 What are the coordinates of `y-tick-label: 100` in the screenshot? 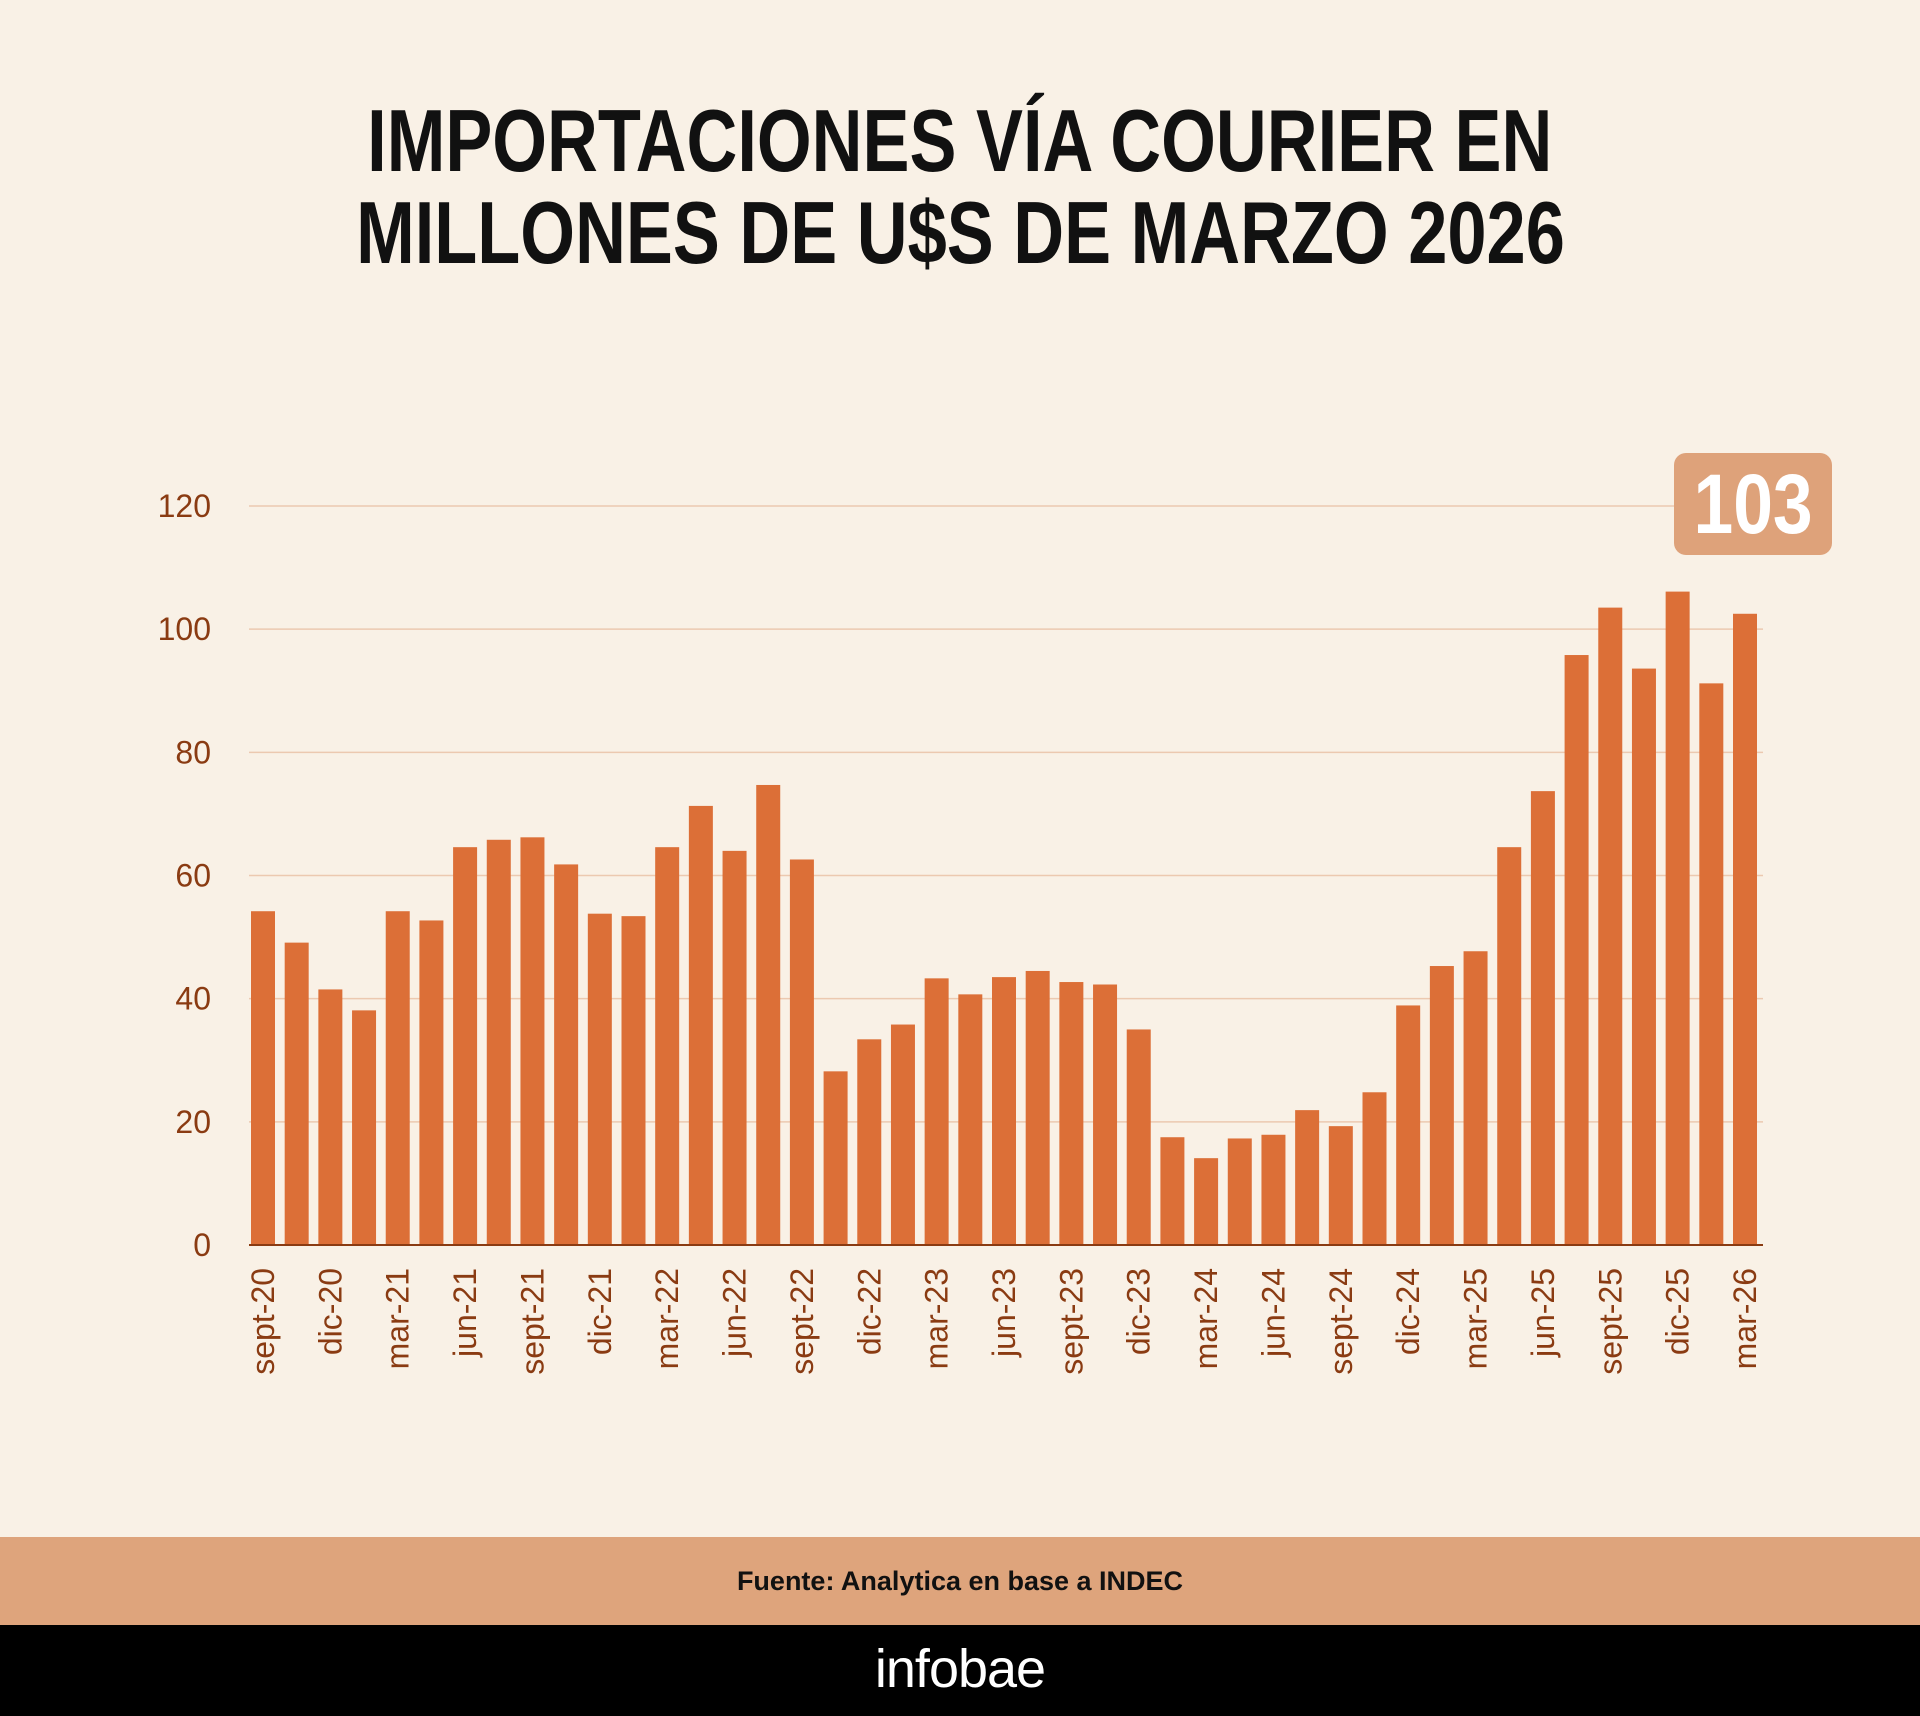 It's located at (184, 629).